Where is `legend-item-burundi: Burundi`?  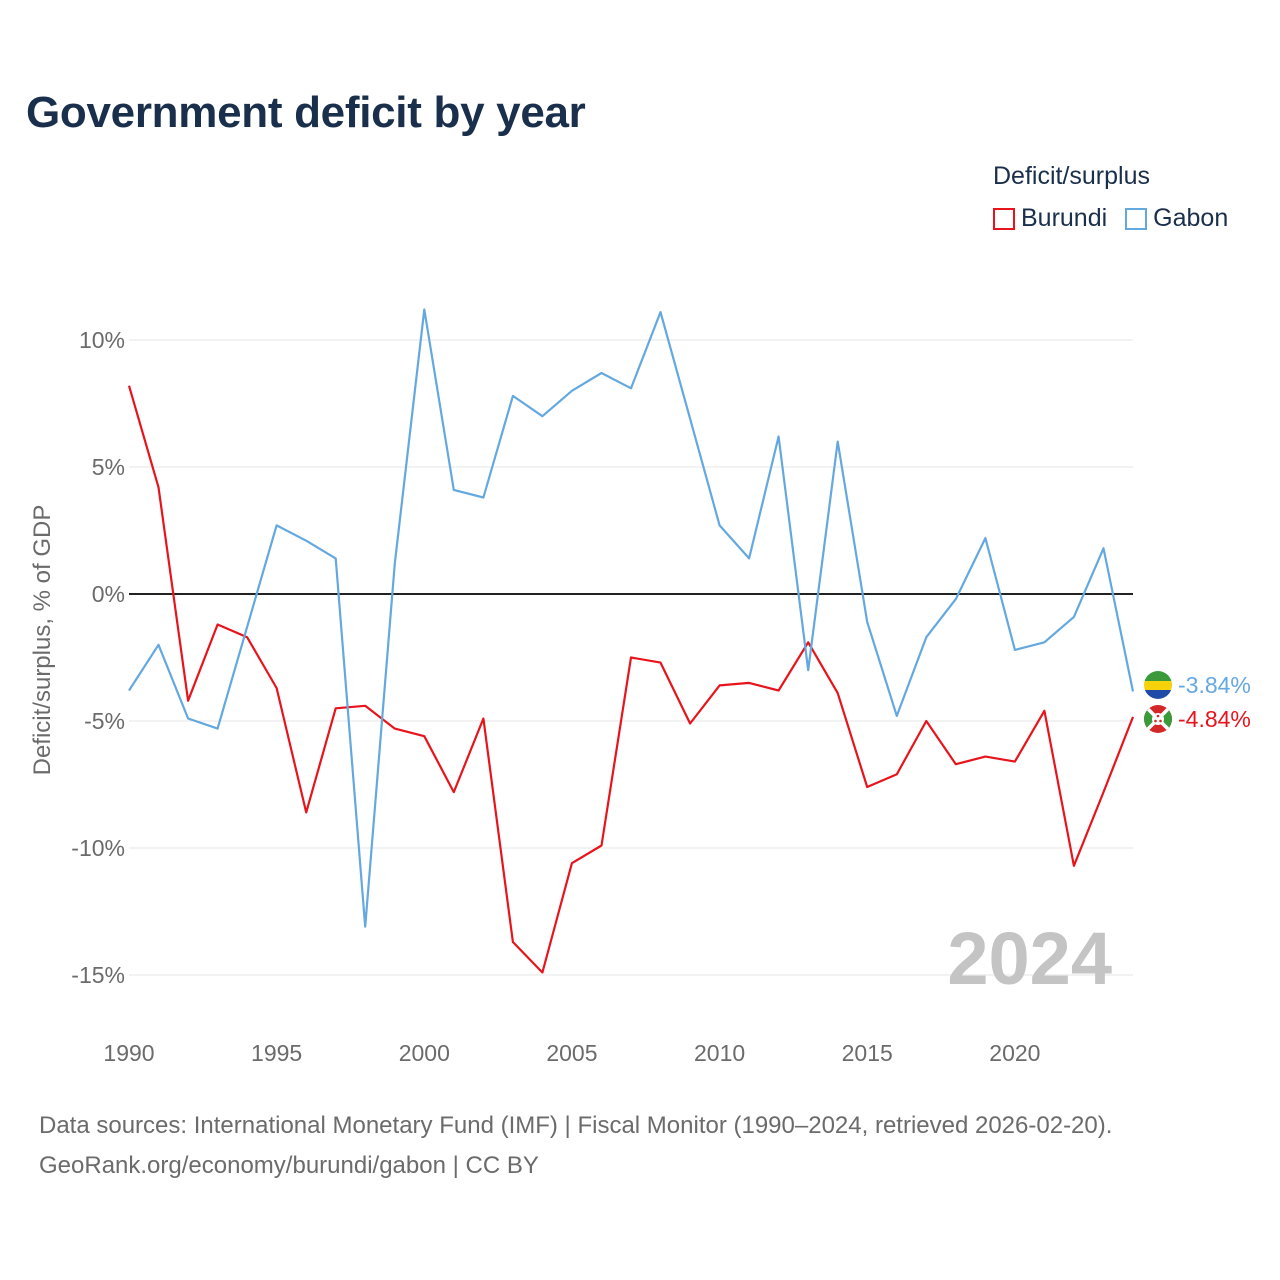 legend-item-burundi: Burundi is located at coordinates (1050, 218).